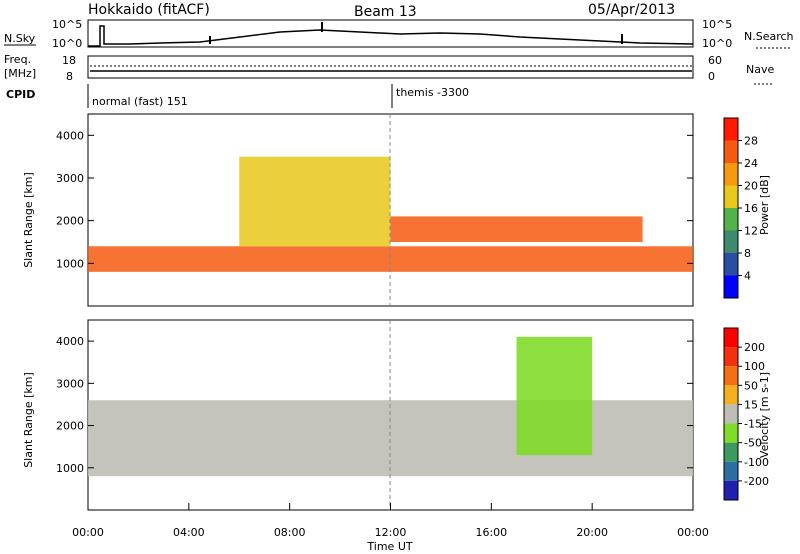  What do you see at coordinates (554, 396) in the screenshot?
I see `velocity-band` at bounding box center [554, 396].